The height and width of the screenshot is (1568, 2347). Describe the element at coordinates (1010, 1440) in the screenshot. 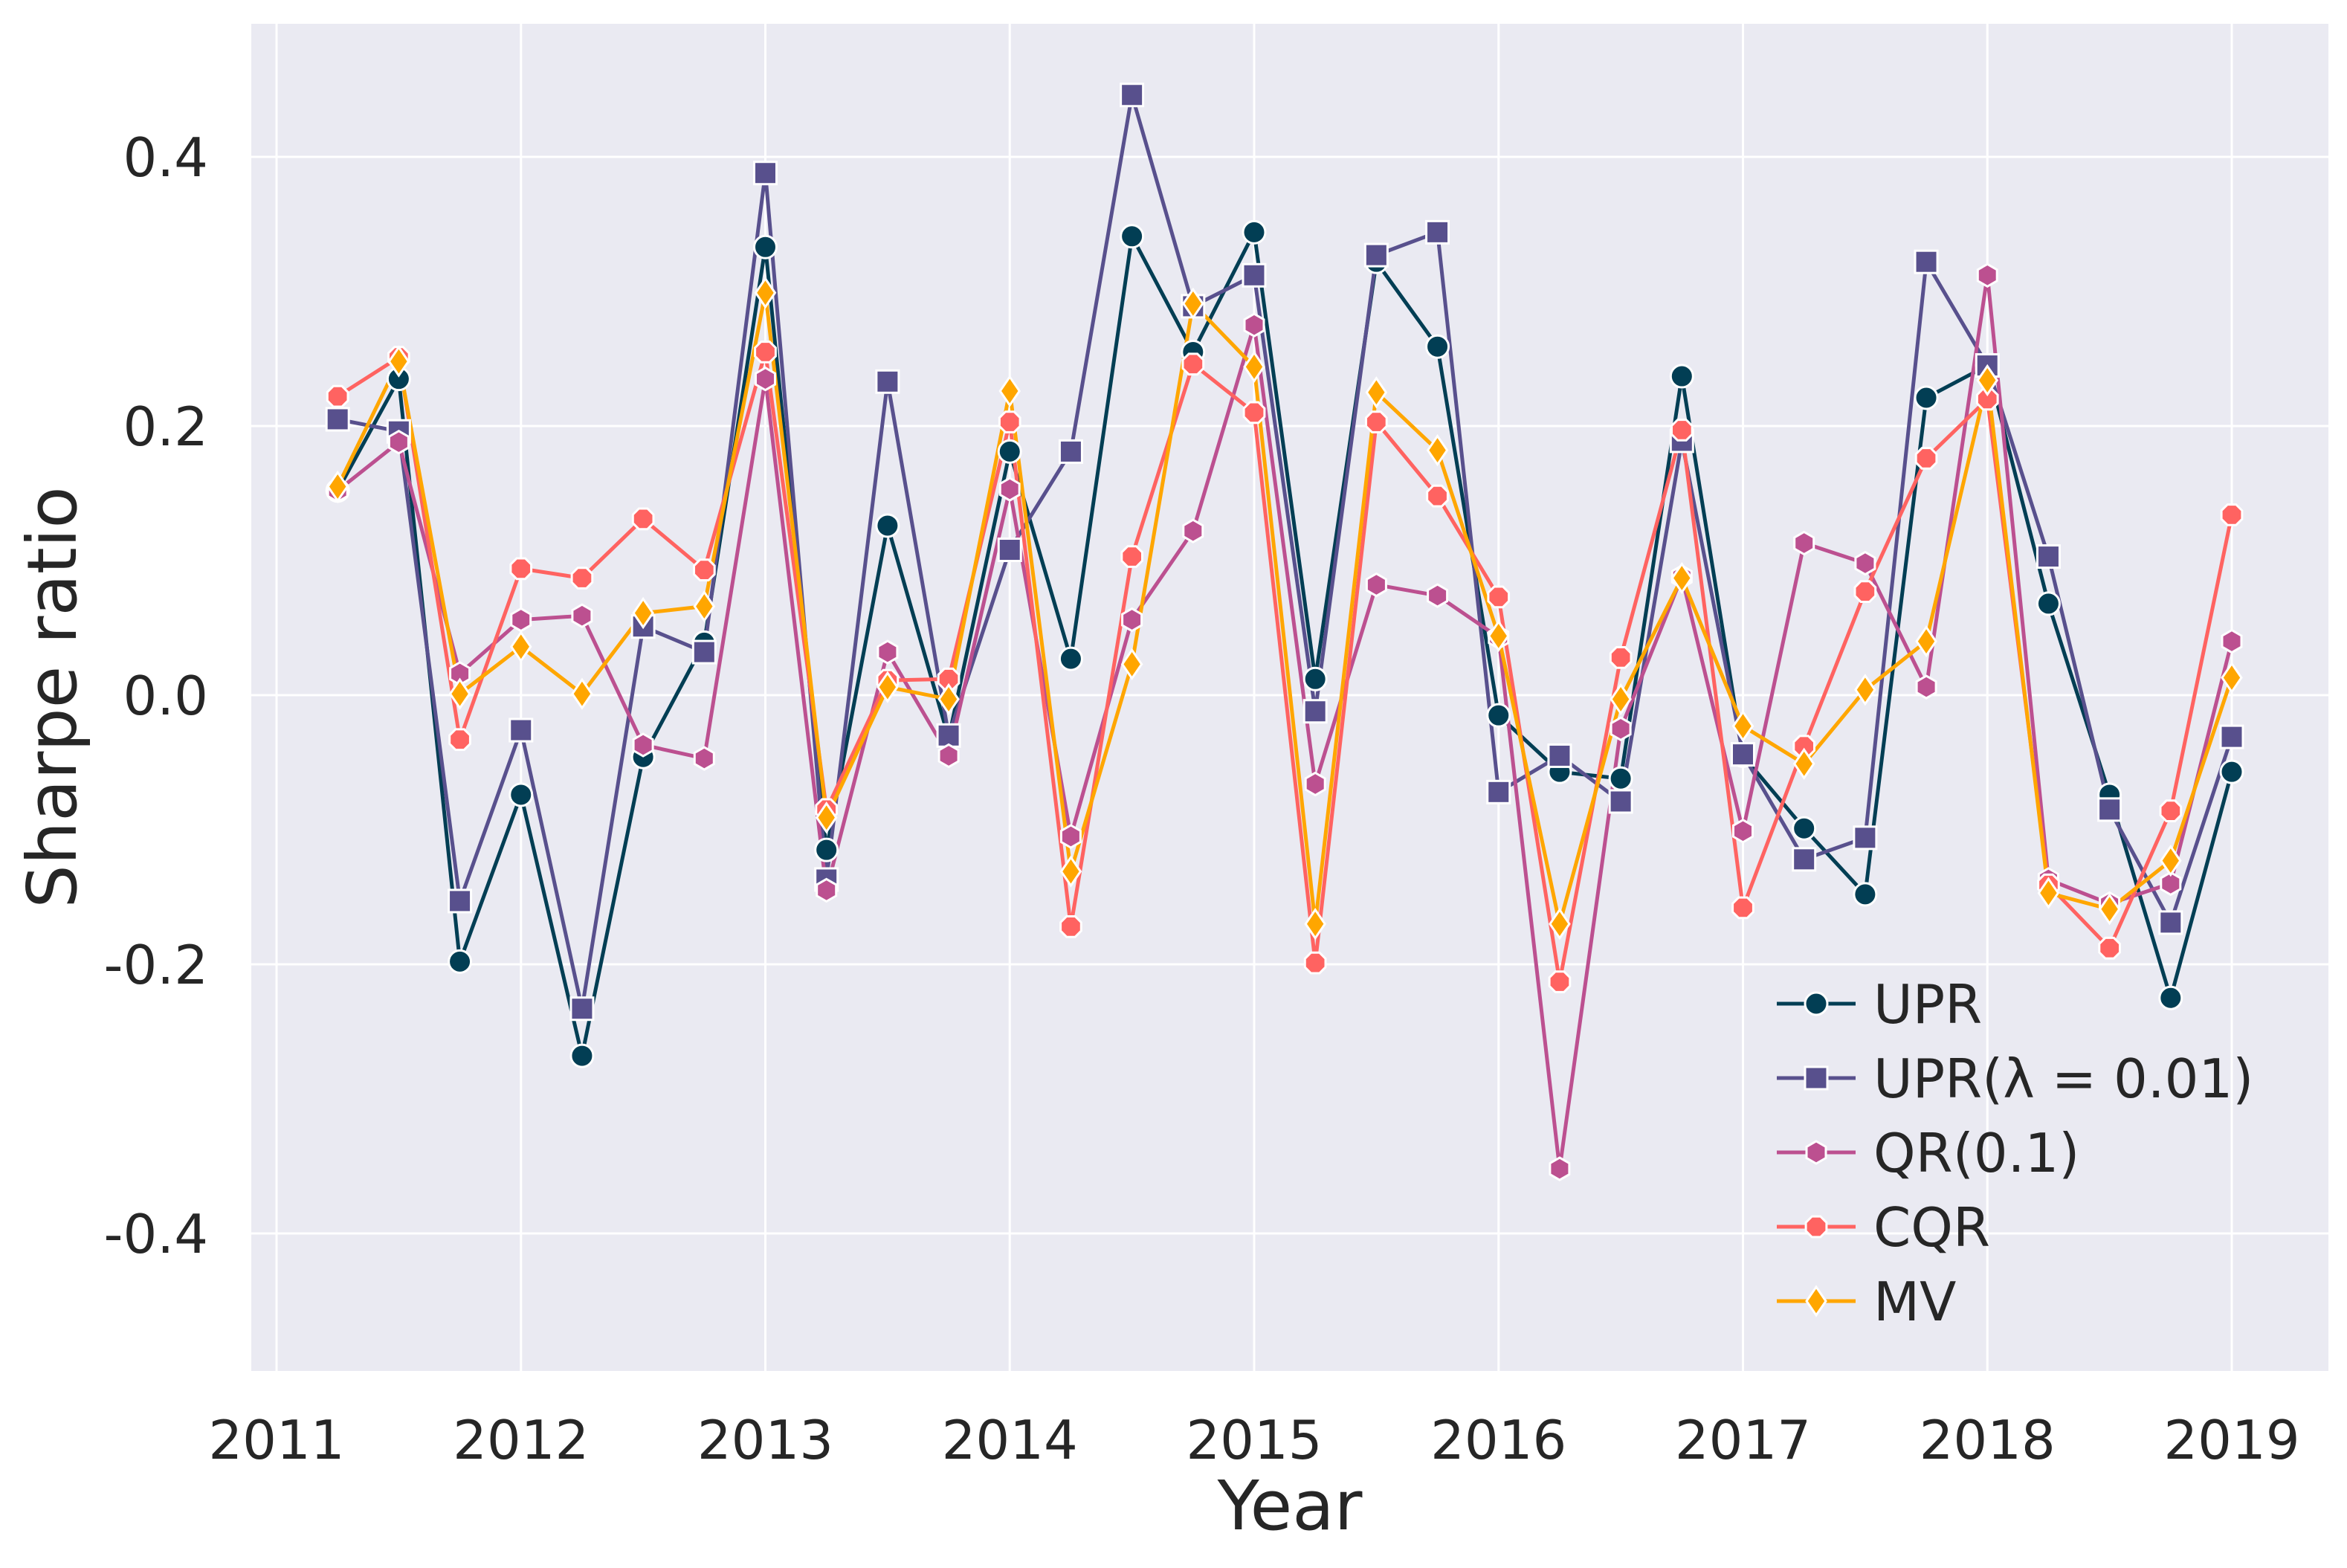

I see `x-tick-label: 2014` at that location.